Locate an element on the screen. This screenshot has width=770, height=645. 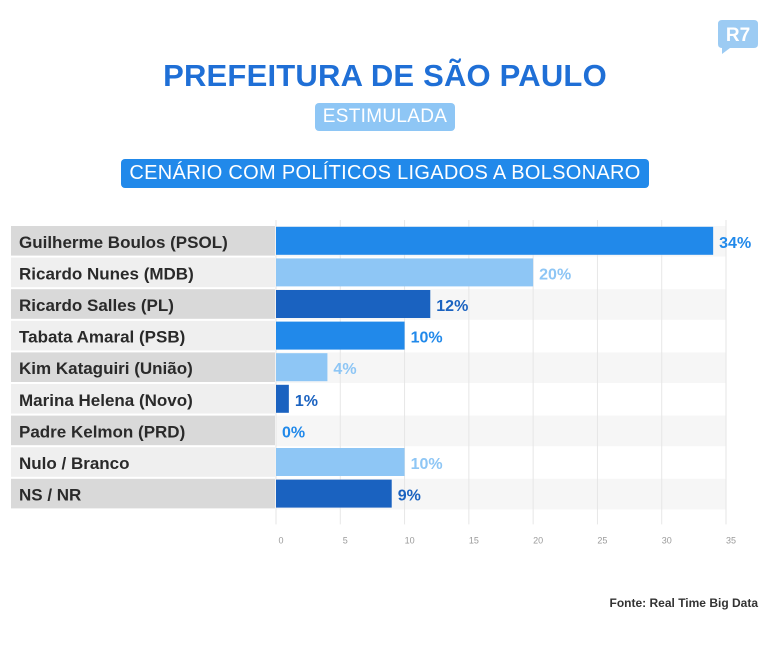
value-label: 1% is located at coordinates (306, 401).